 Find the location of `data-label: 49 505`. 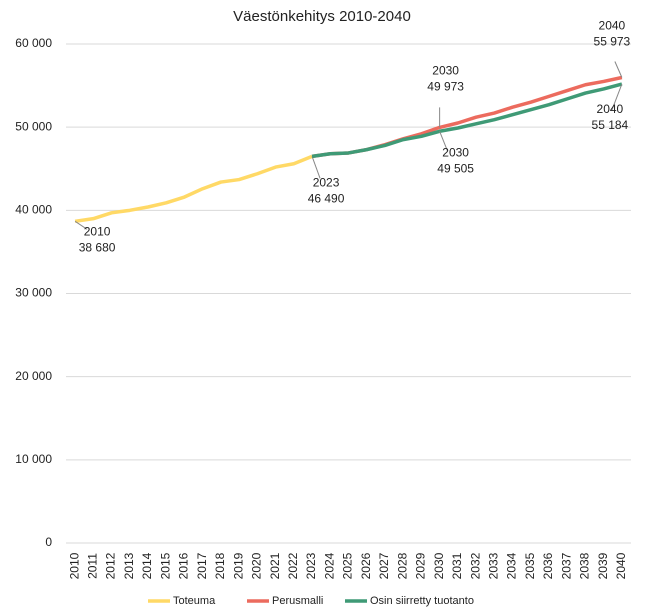

data-label: 49 505 is located at coordinates (455, 168).